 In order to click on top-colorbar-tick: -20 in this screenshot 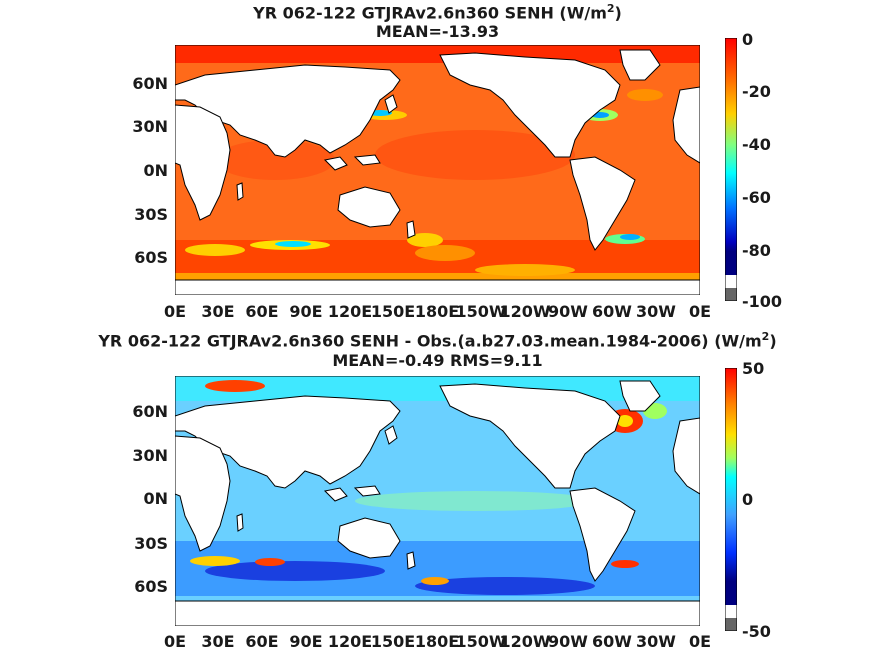, I will do `click(756, 91)`.